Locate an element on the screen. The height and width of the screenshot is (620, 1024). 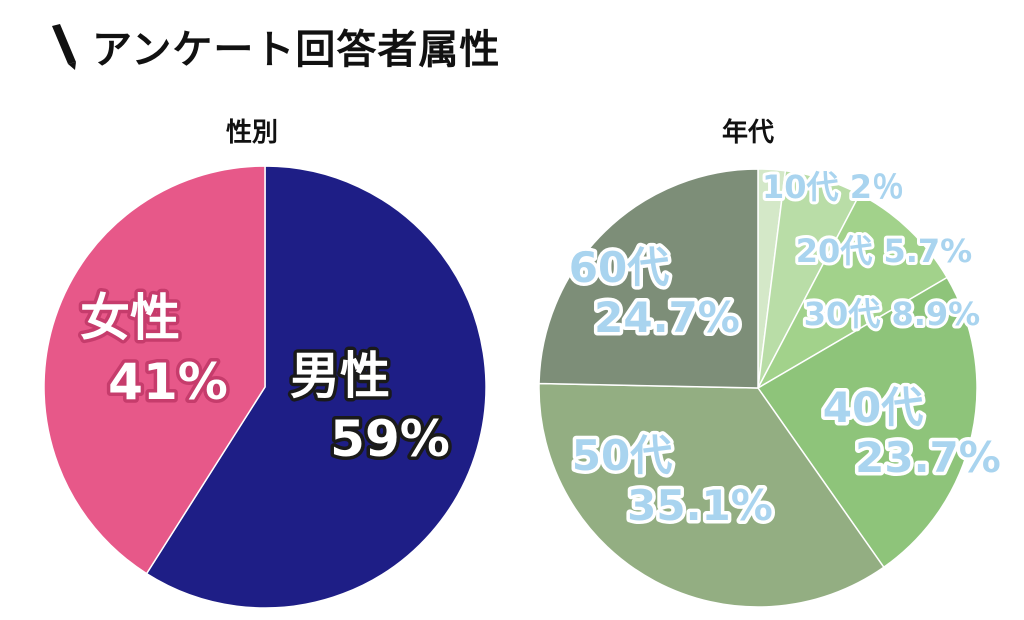
age-label-4-category: 50代 is located at coordinates (622, 455).